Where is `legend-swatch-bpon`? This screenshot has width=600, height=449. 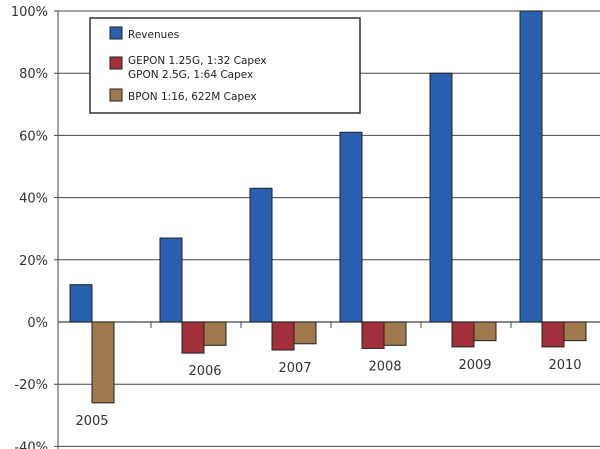
legend-swatch-bpon is located at coordinates (116, 95).